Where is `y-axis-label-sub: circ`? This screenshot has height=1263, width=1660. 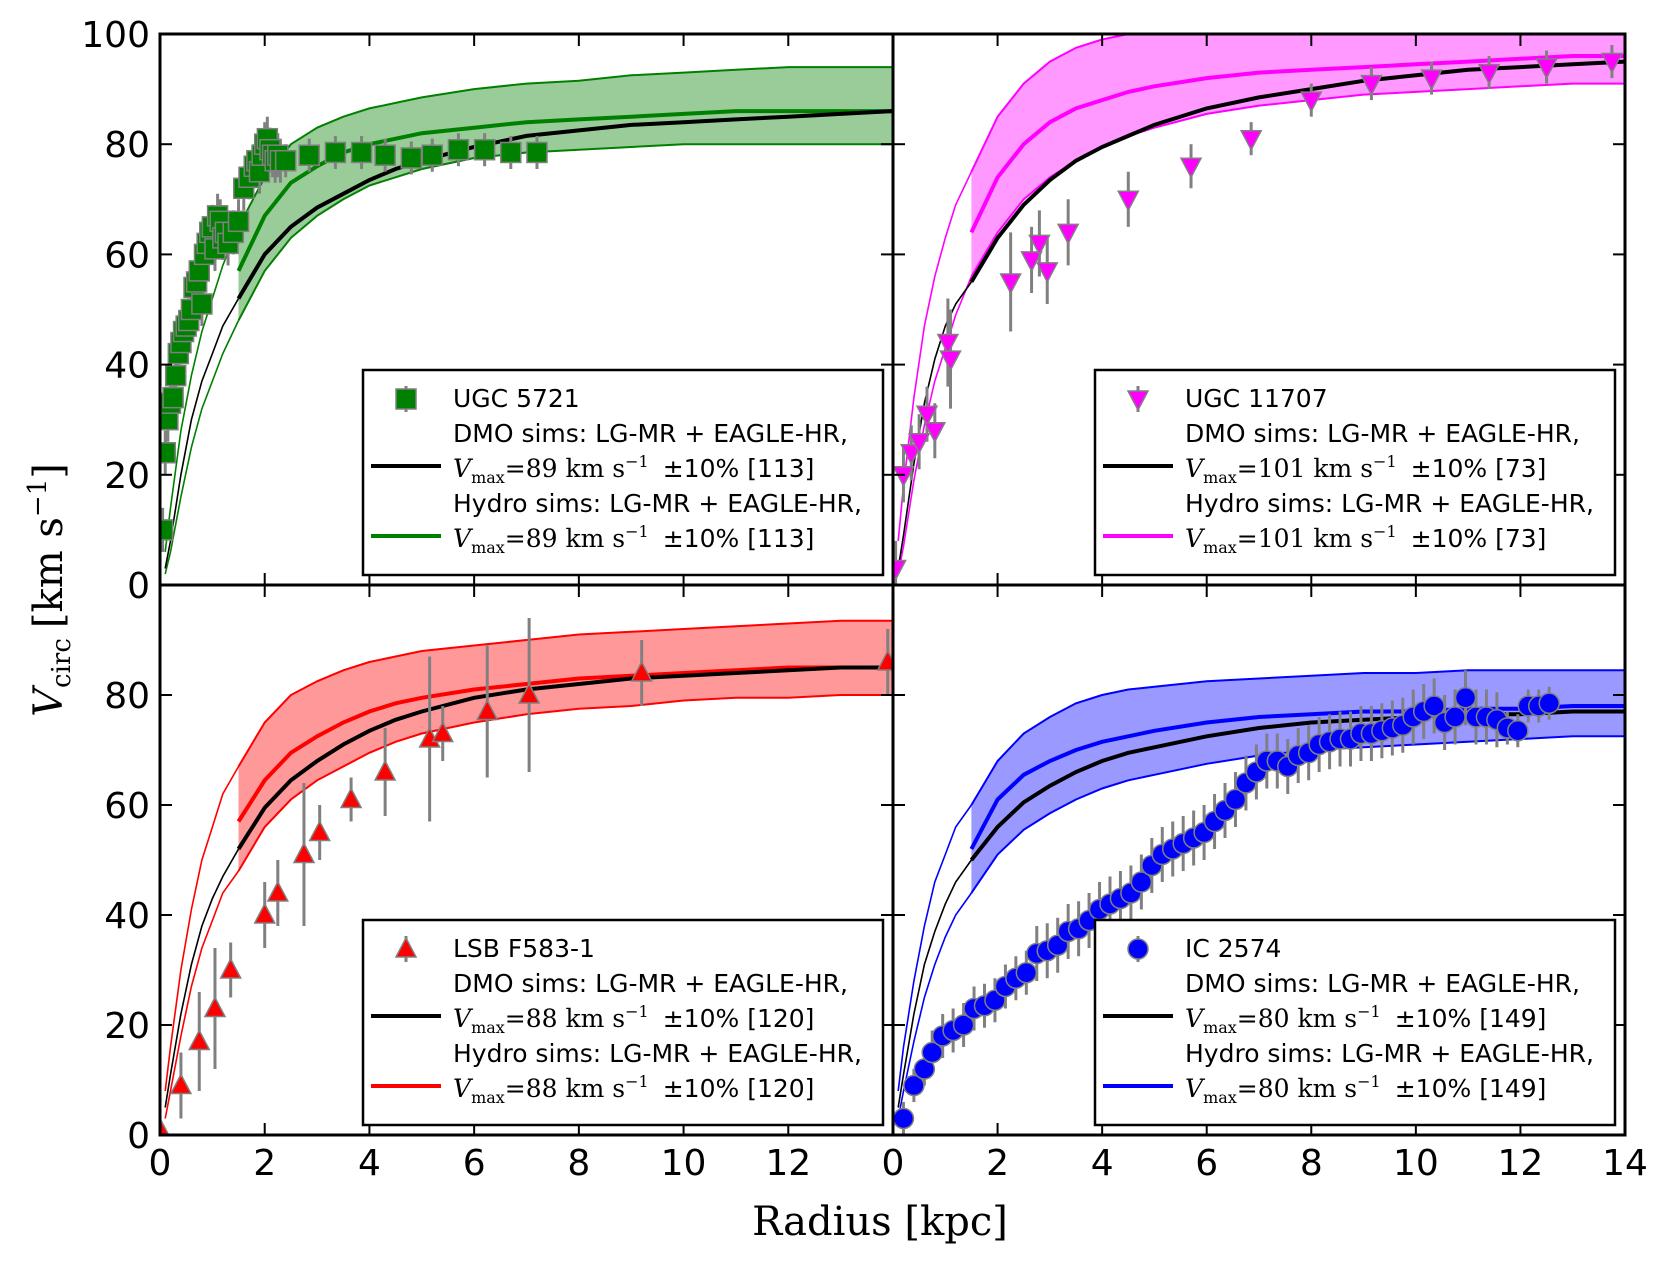 y-axis-label-sub: circ is located at coordinates (62, 663).